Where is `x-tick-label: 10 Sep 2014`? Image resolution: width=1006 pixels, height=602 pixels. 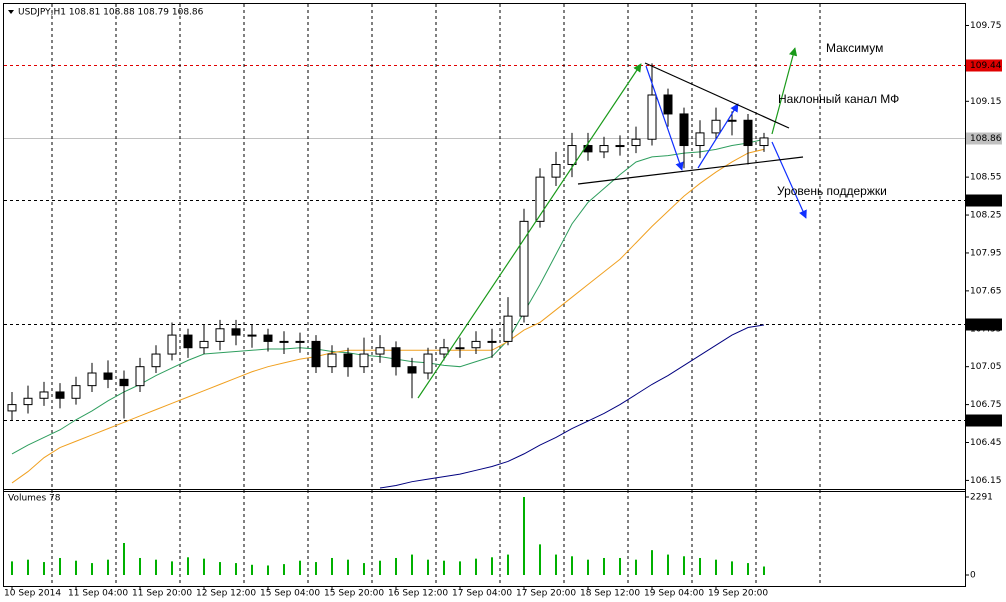
x-tick-label: 10 Sep 2014 is located at coordinates (32, 594).